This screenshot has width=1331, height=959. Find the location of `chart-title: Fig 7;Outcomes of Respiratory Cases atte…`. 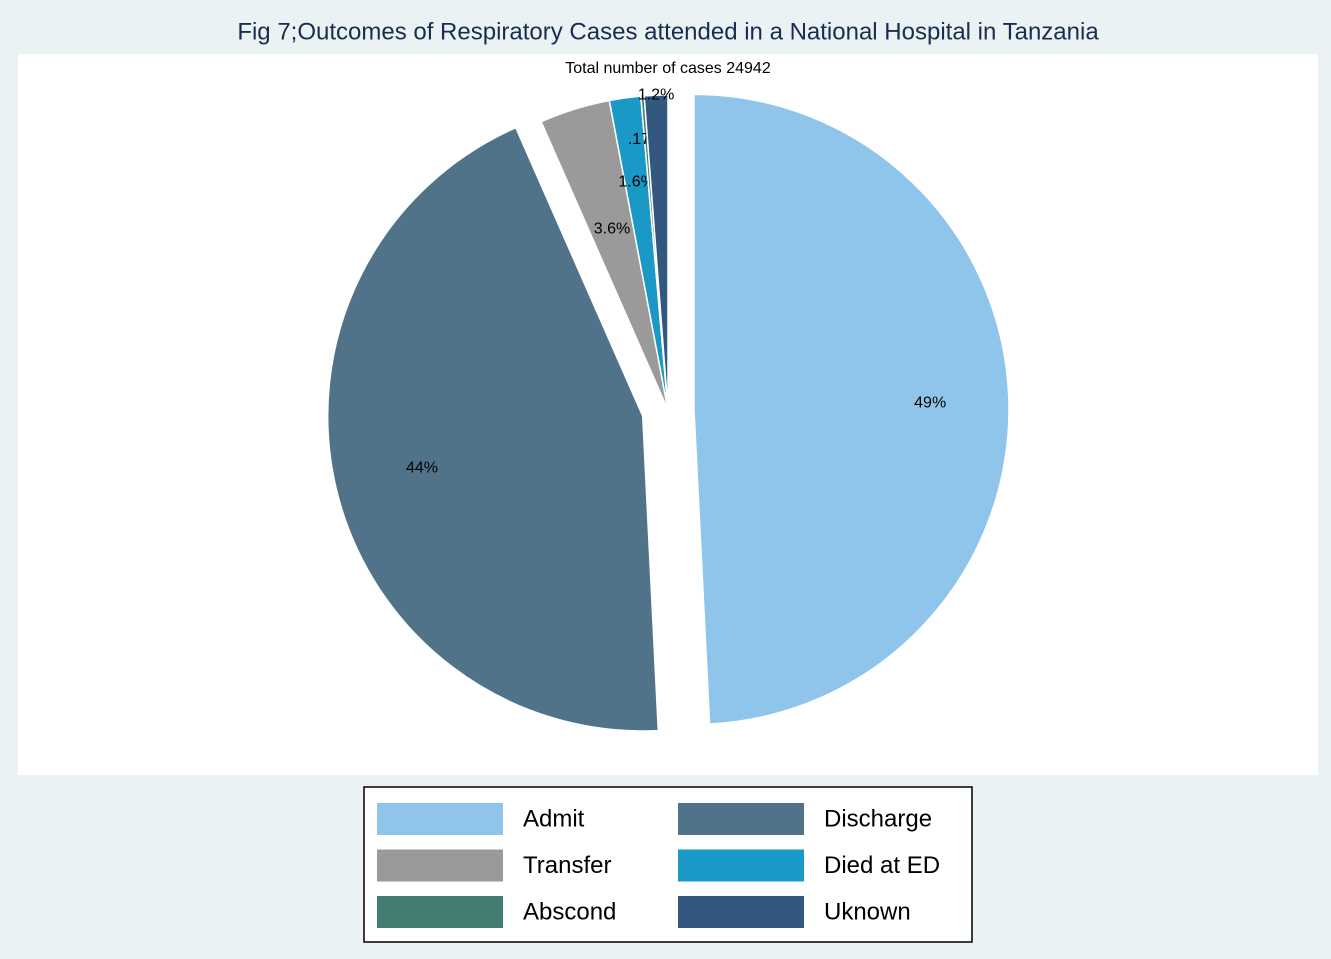

chart-title: Fig 7;Outcomes of Respiratory Cases atte… is located at coordinates (668, 31).